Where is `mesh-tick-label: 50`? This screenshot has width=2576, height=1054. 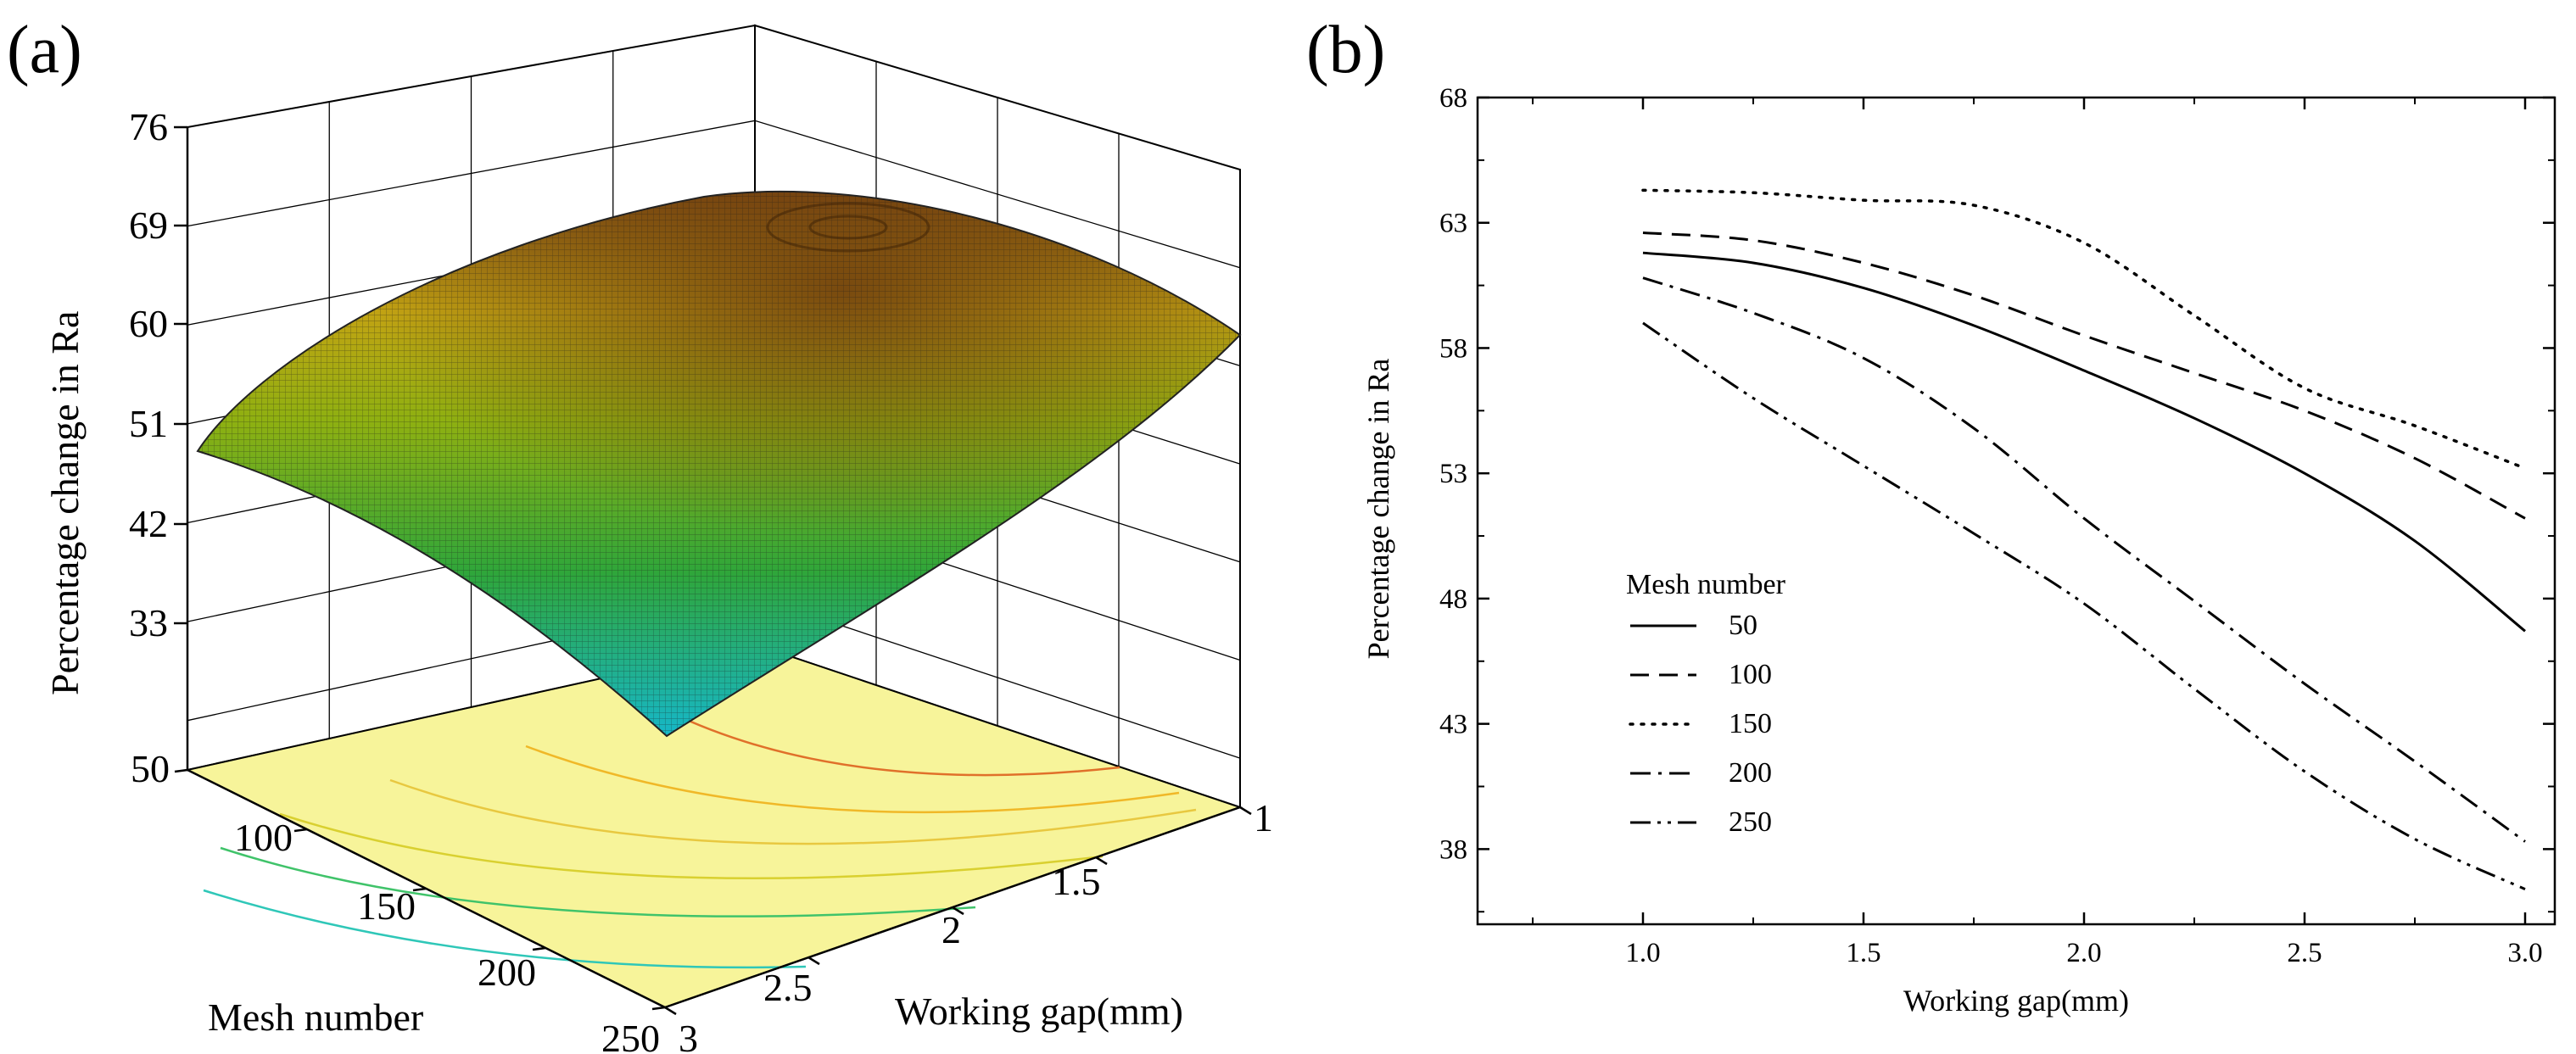 mesh-tick-label: 50 is located at coordinates (150, 768).